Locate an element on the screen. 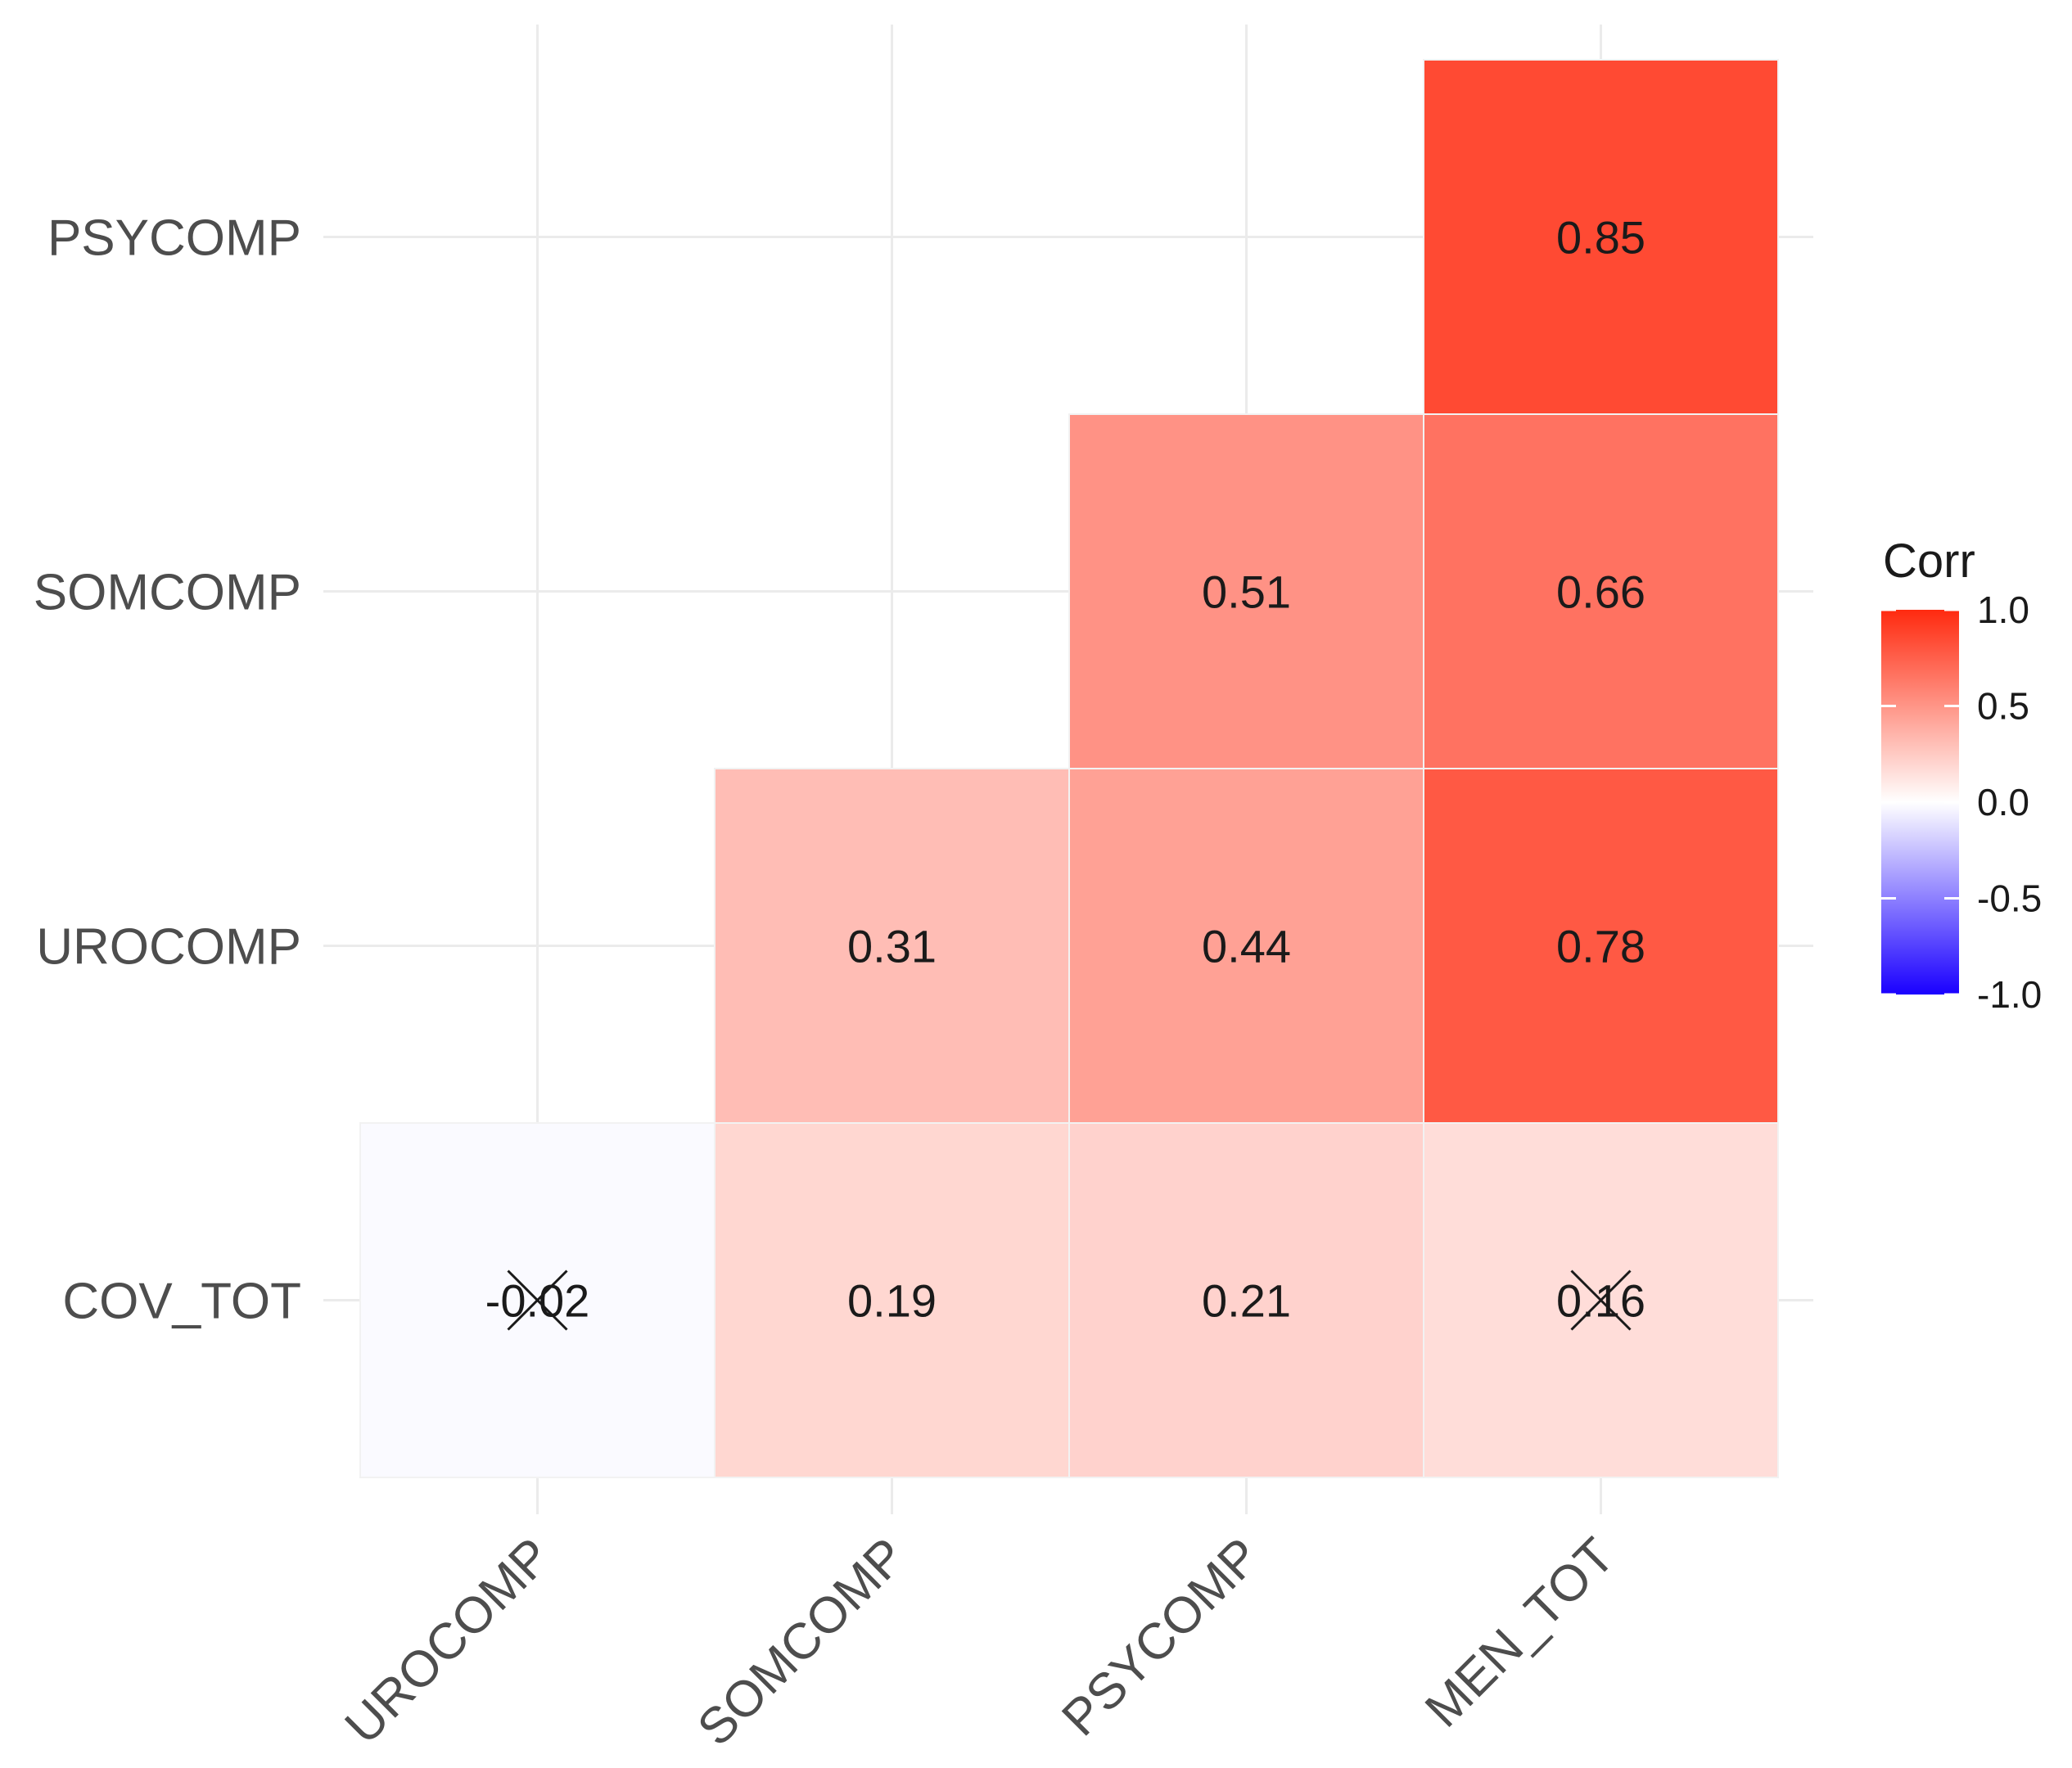  cell-value-psycomp-somcomp: 0.51 is located at coordinates (1246, 592).